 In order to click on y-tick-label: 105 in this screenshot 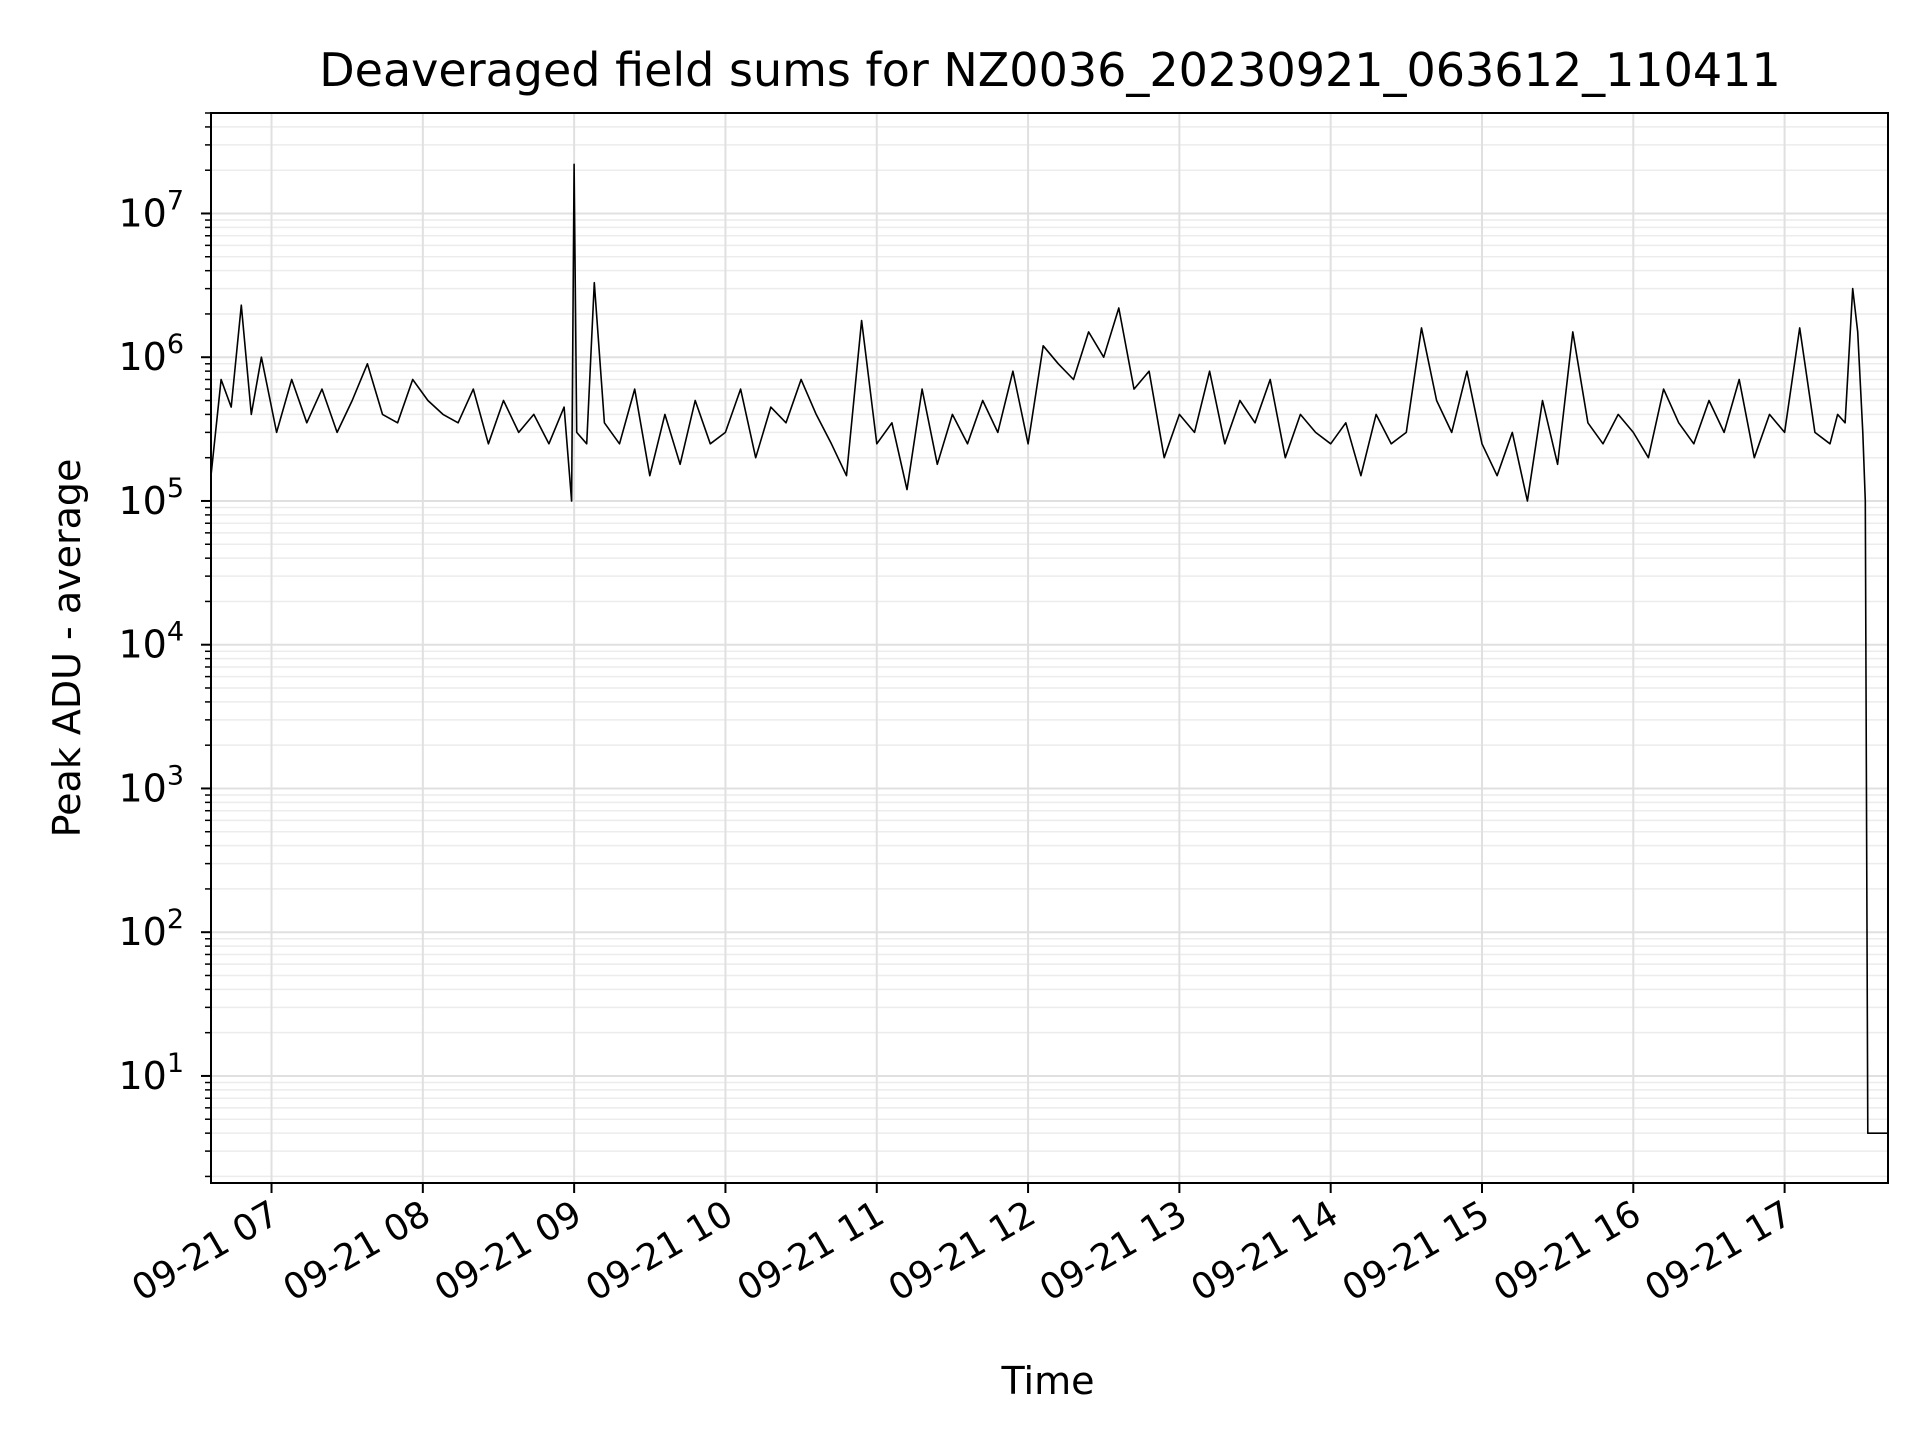, I will do `click(151, 498)`.